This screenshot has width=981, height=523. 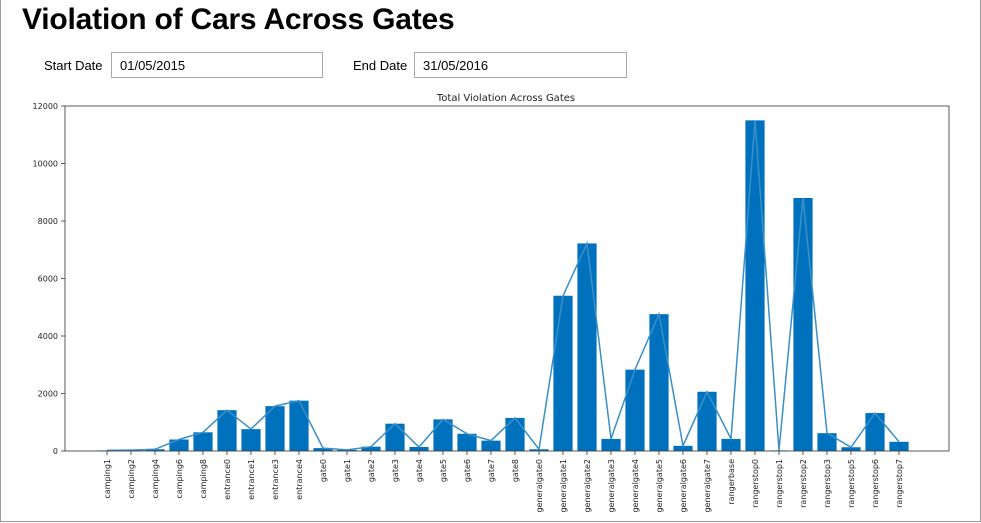 What do you see at coordinates (467, 470) in the screenshot?
I see `x-tick-label-gate6: gate6` at bounding box center [467, 470].